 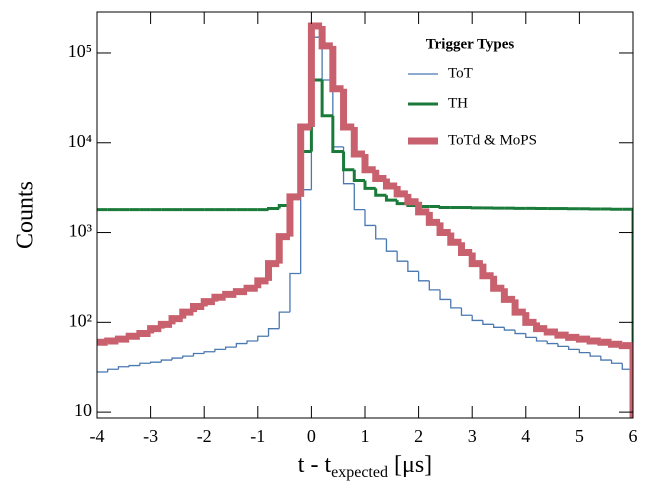 What do you see at coordinates (204, 436) in the screenshot?
I see `x-tick-label: -2` at bounding box center [204, 436].